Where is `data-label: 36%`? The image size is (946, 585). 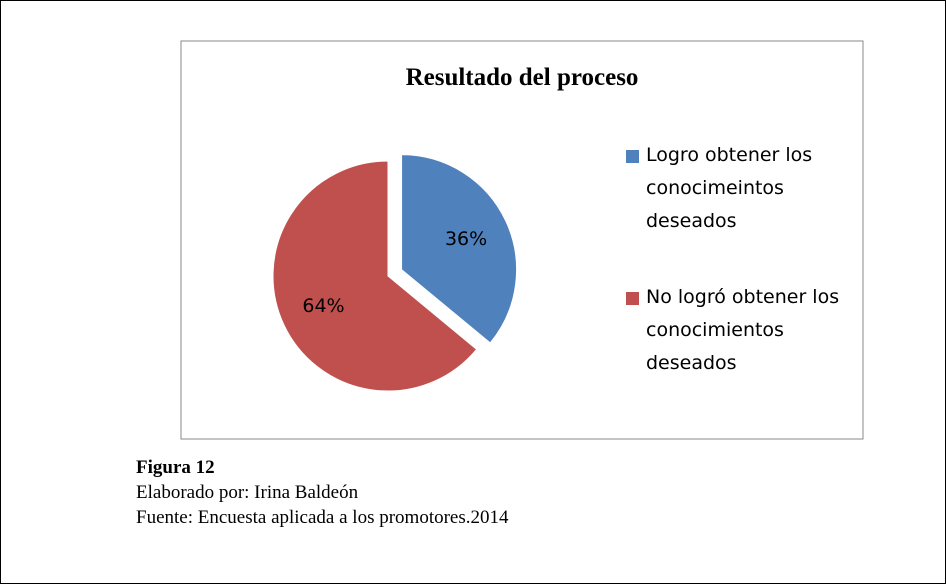
data-label: 36% is located at coordinates (466, 239).